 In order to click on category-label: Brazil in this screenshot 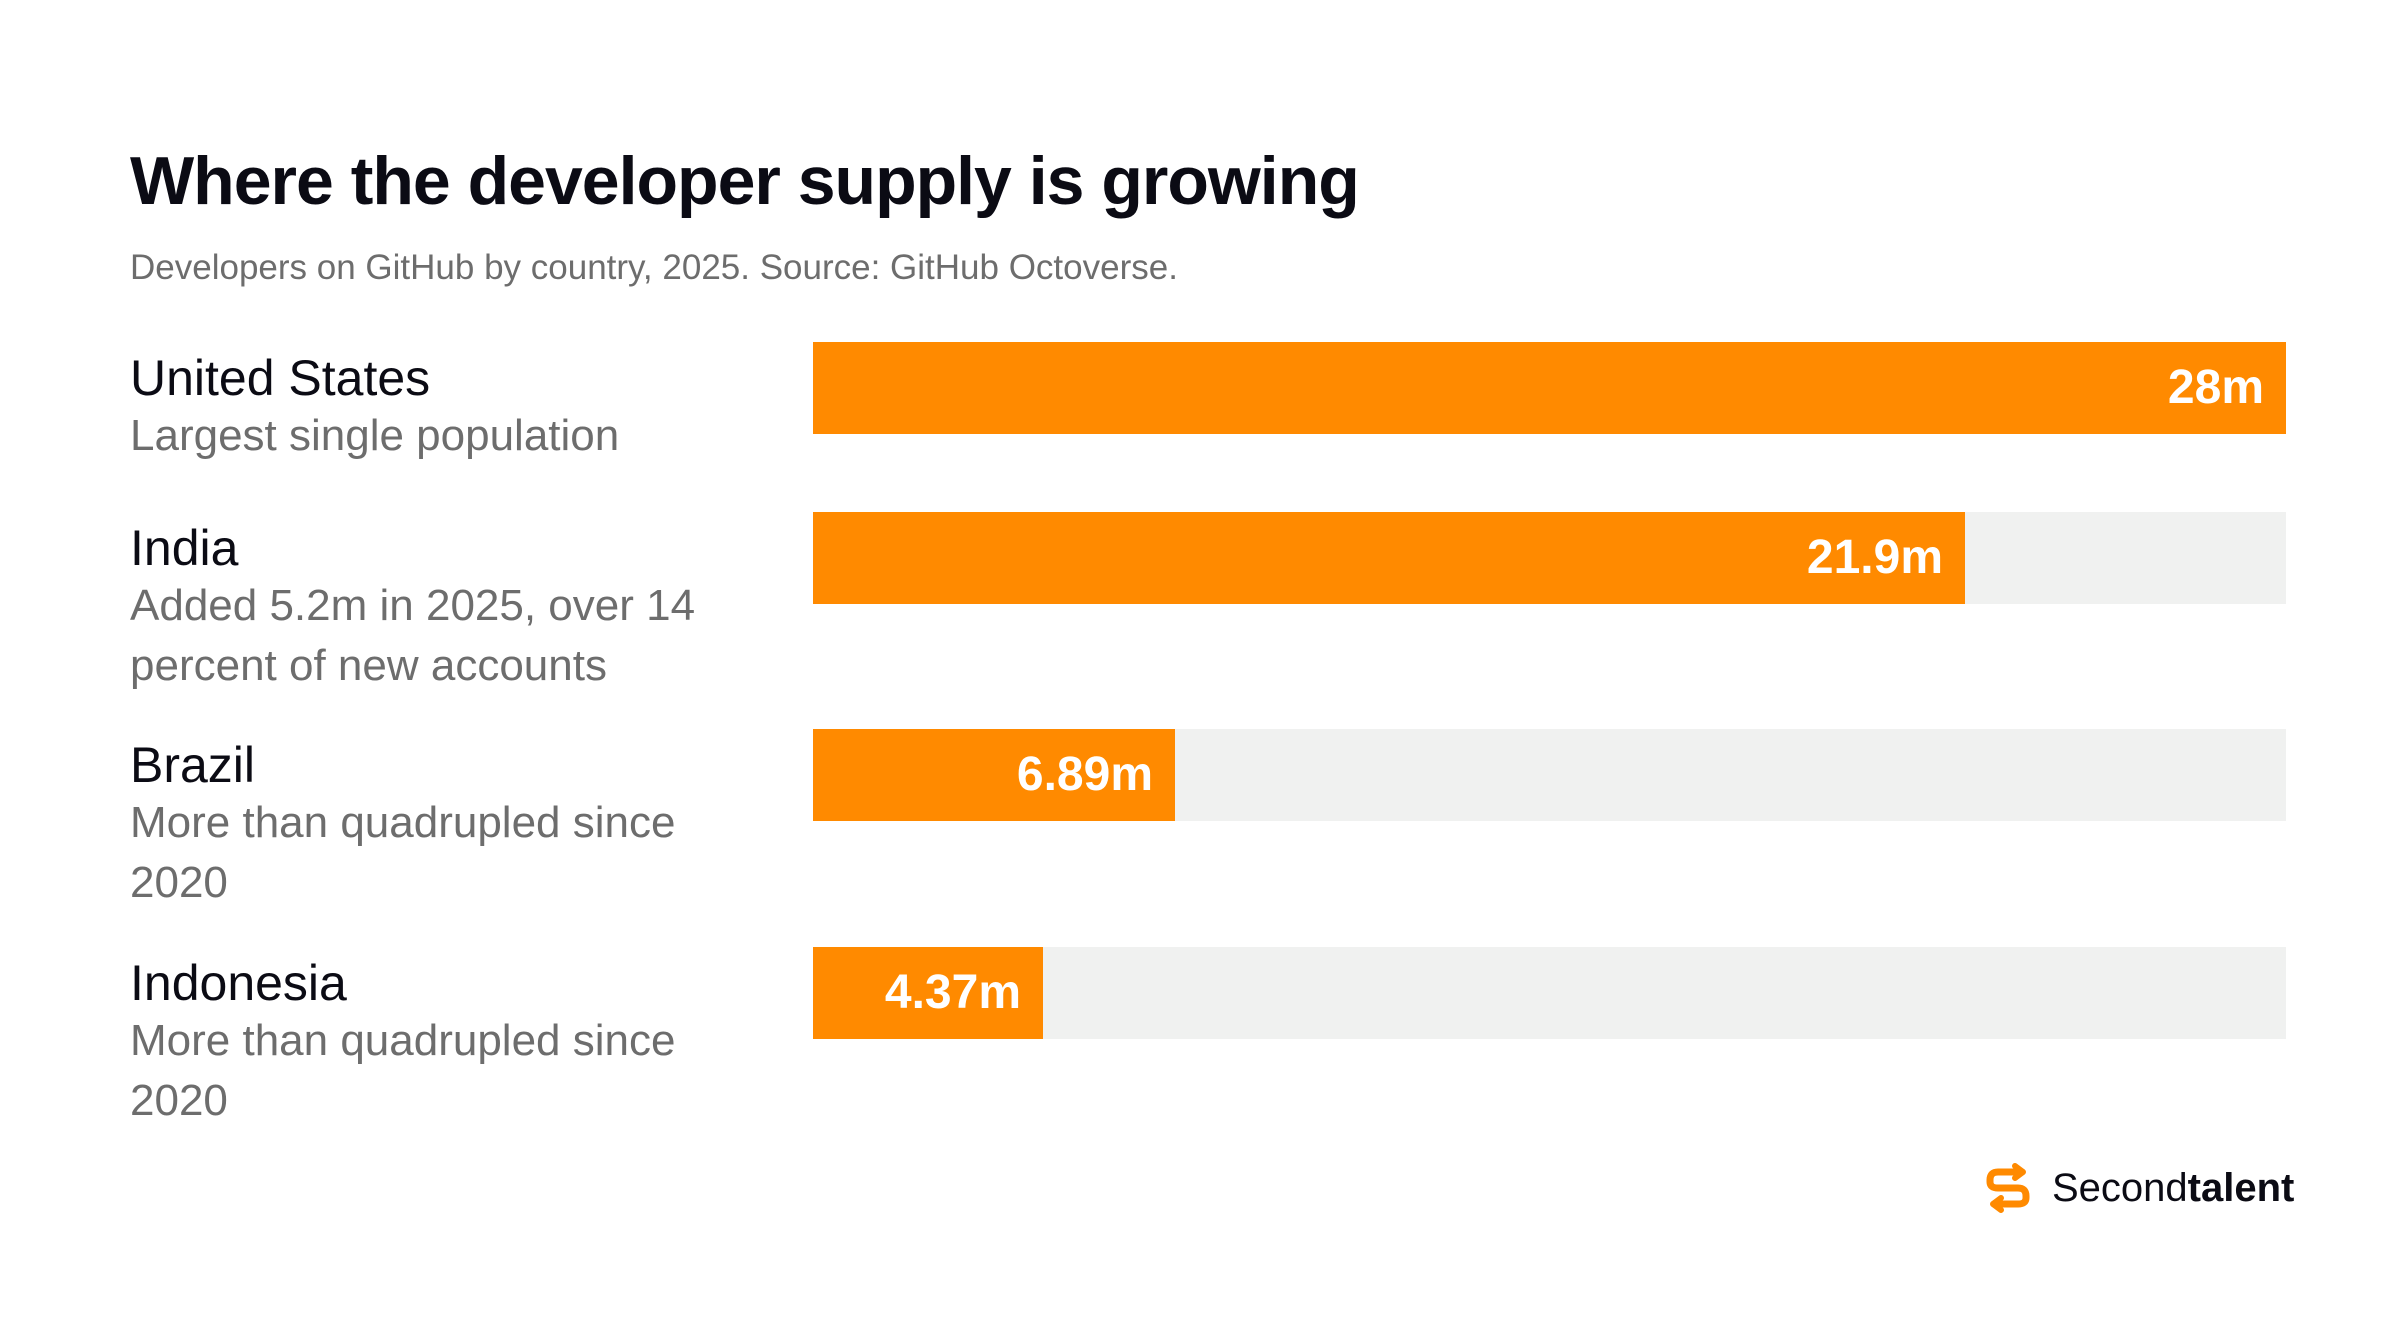, I will do `click(193, 765)`.